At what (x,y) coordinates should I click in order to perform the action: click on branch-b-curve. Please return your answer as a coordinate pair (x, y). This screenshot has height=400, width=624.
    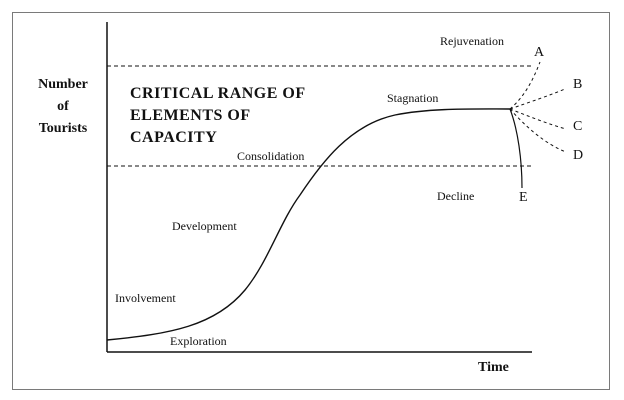
    Looking at the image, I should click on (537, 99).